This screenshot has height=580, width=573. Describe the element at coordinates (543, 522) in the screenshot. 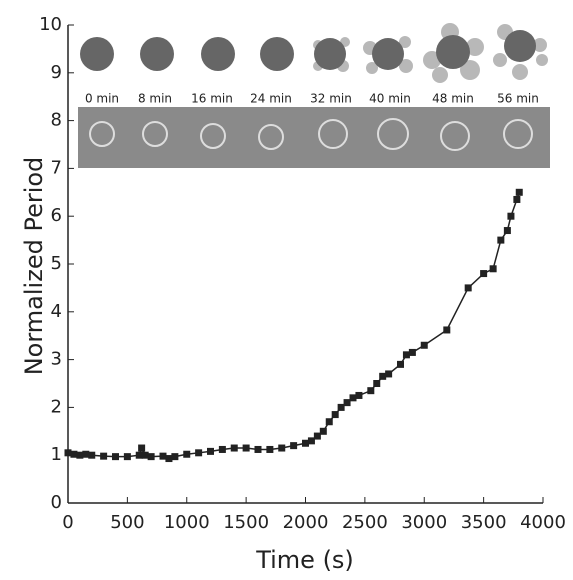

I see `x-tick-label: 4000` at that location.